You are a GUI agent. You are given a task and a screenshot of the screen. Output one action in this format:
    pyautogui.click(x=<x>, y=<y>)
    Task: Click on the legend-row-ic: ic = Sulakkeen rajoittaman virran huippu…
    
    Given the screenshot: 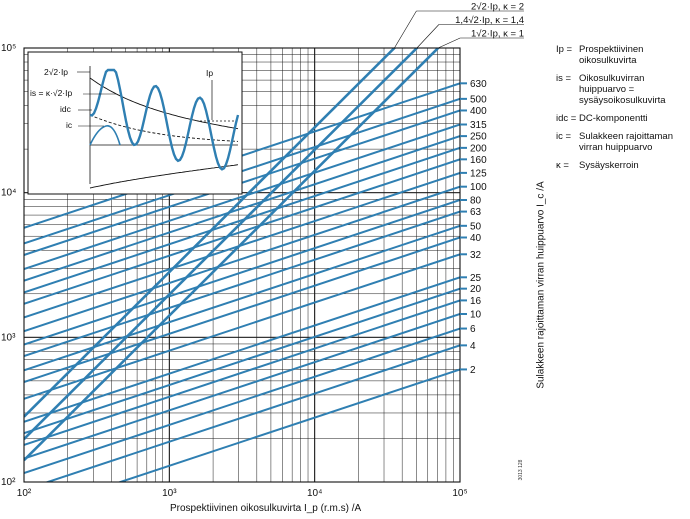 What is the action you would take?
    pyautogui.click(x=623, y=142)
    